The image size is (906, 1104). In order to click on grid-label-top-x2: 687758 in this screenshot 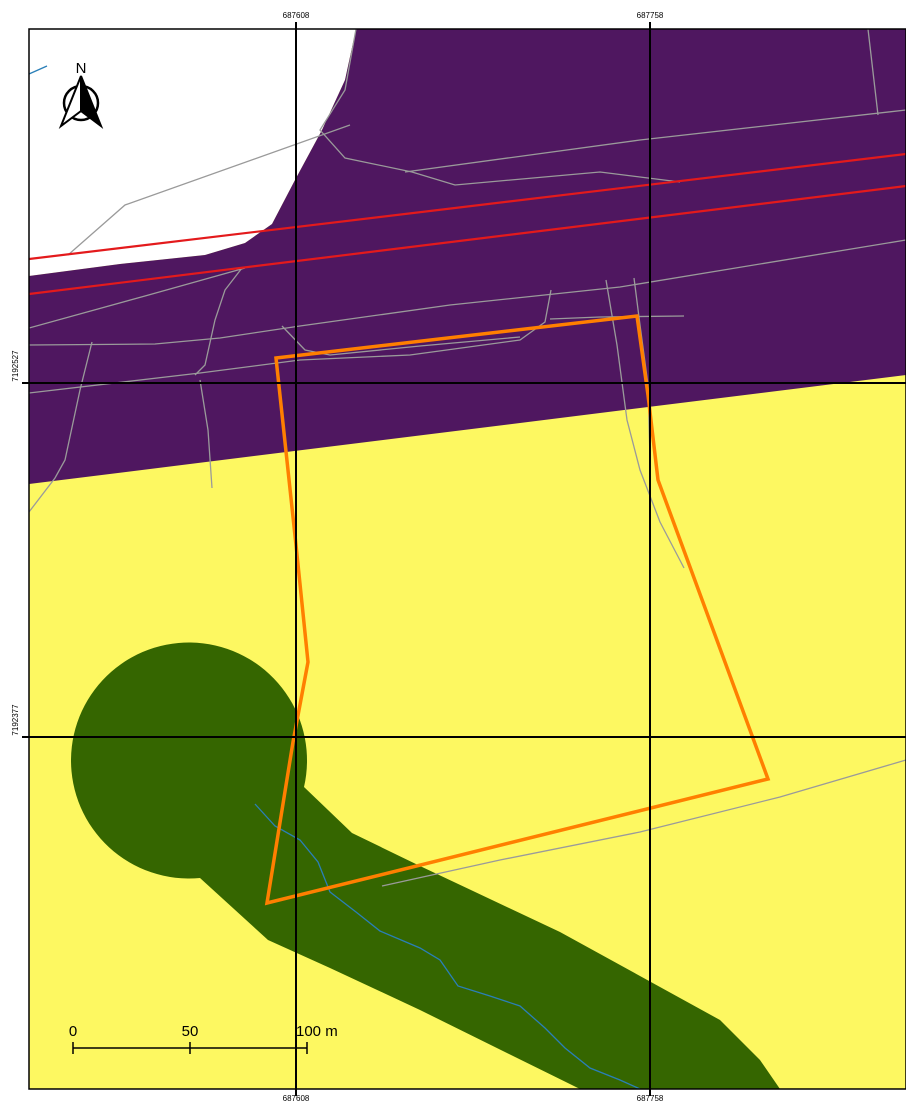, I will do `click(650, 15)`.